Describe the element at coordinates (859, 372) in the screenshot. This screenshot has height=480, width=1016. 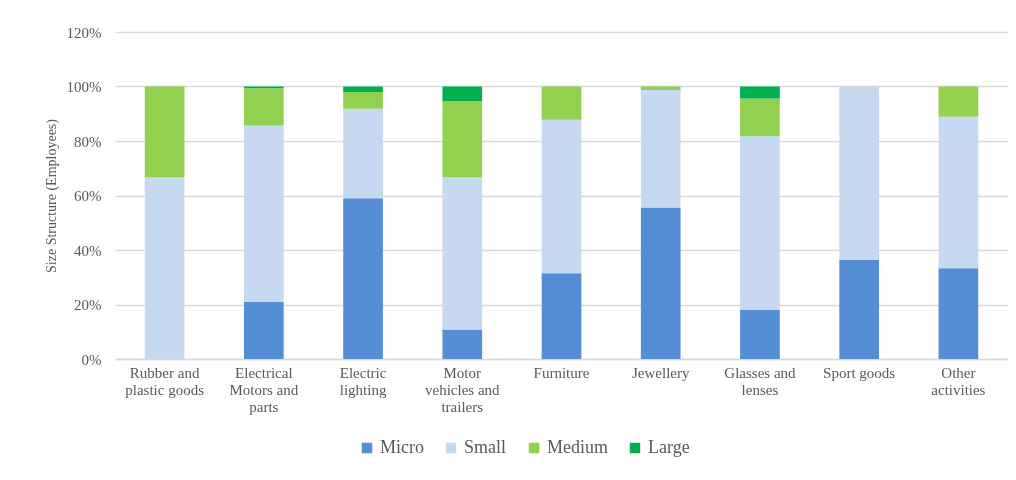
I see `x-tick-label: Sport goods` at that location.